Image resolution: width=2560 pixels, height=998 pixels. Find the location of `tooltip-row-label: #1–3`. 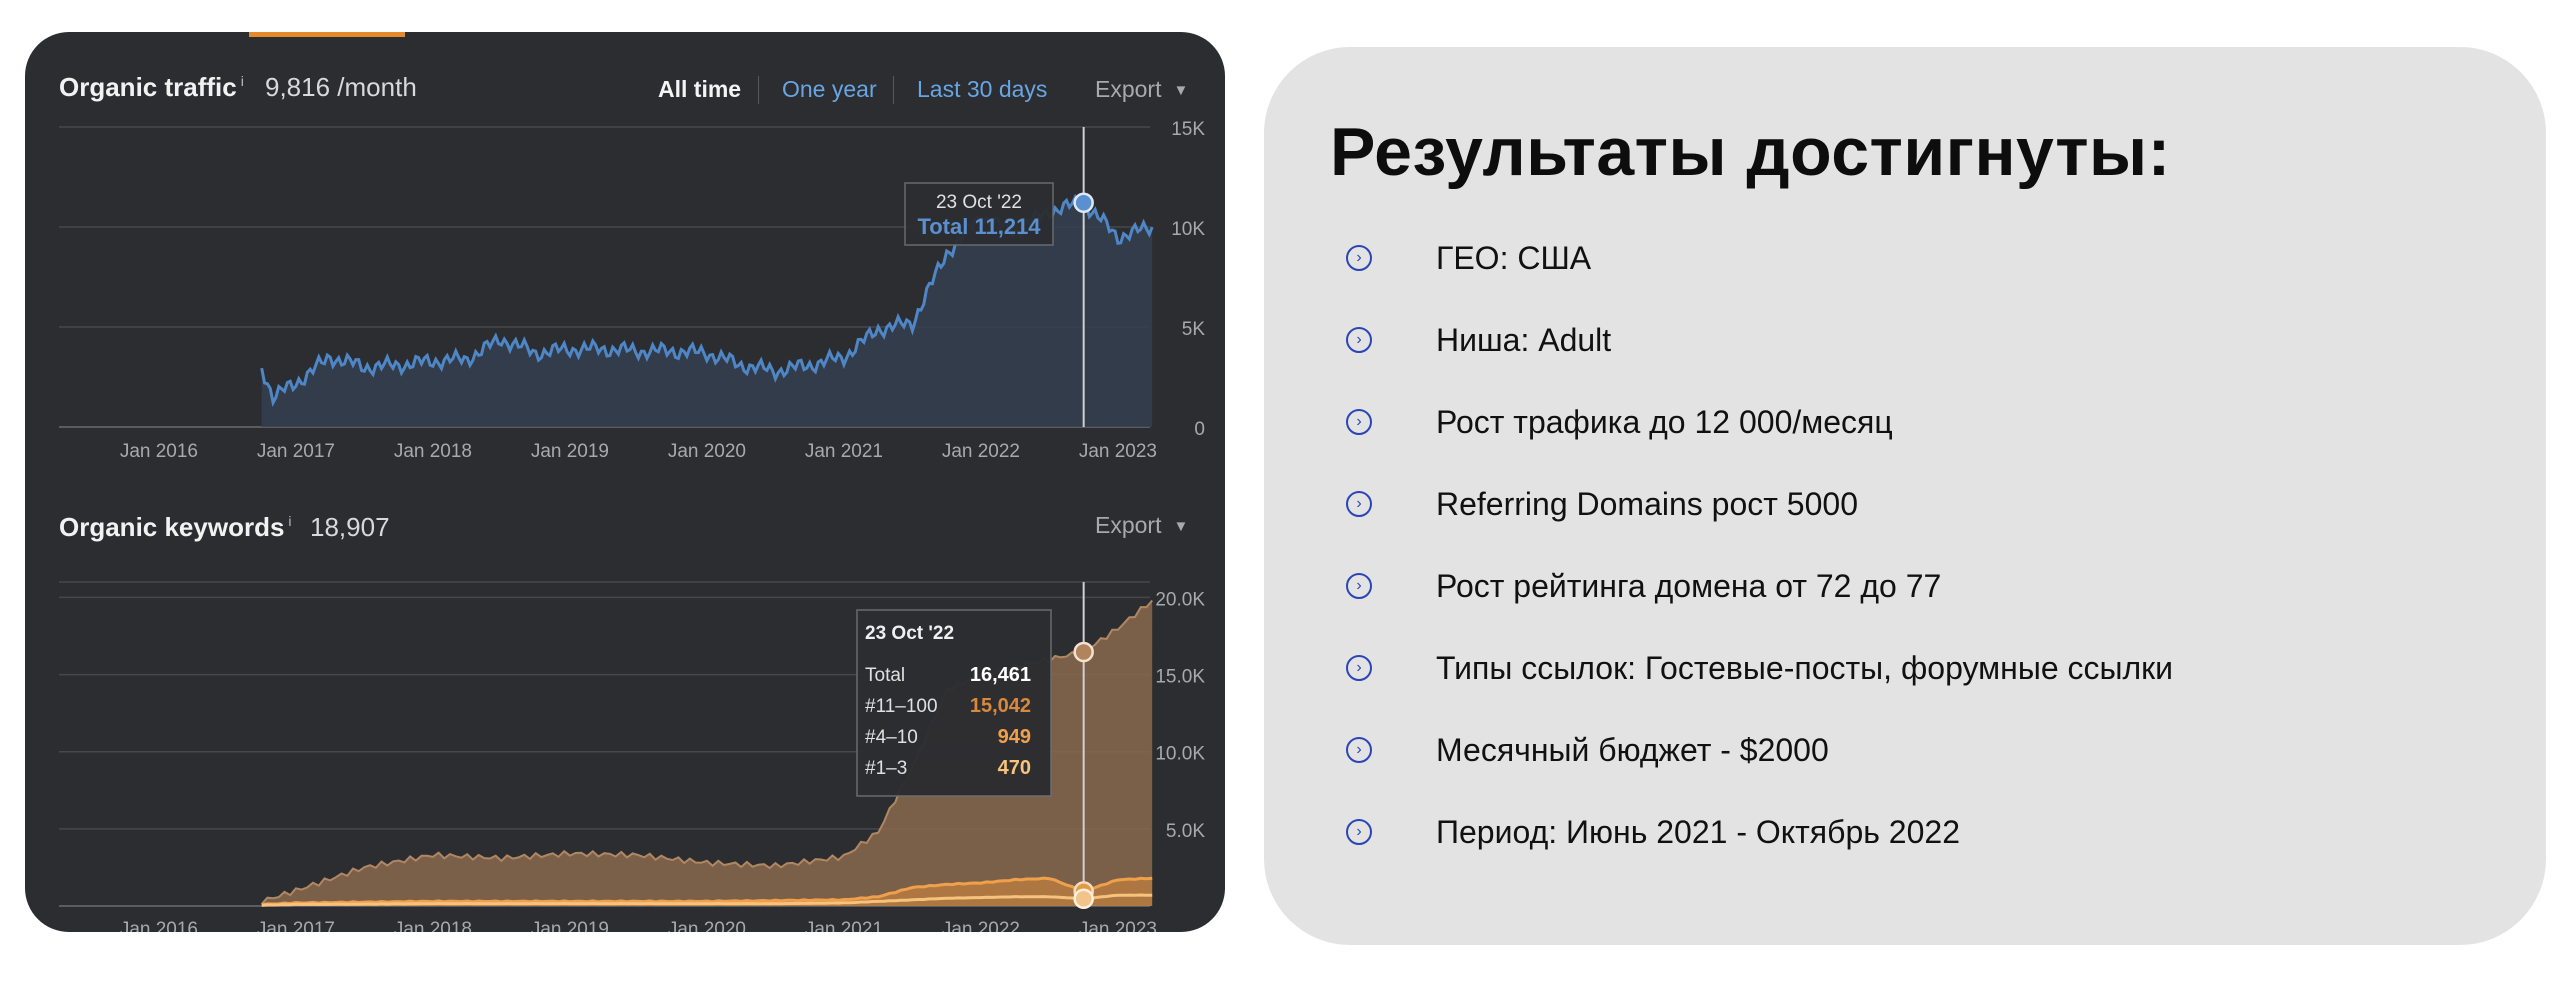

tooltip-row-label: #1–3 is located at coordinates (886, 768).